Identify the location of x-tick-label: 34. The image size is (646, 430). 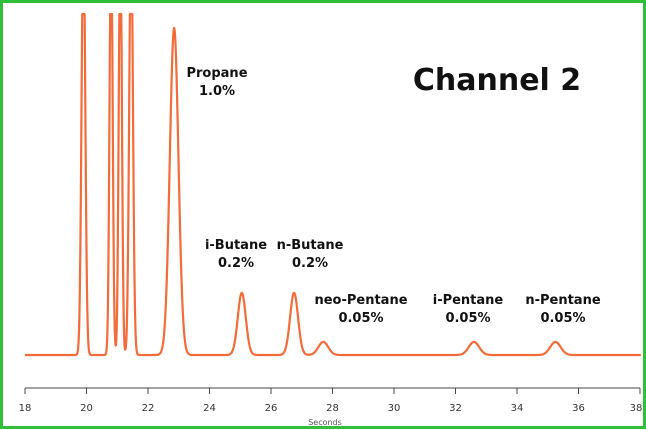
(517, 408).